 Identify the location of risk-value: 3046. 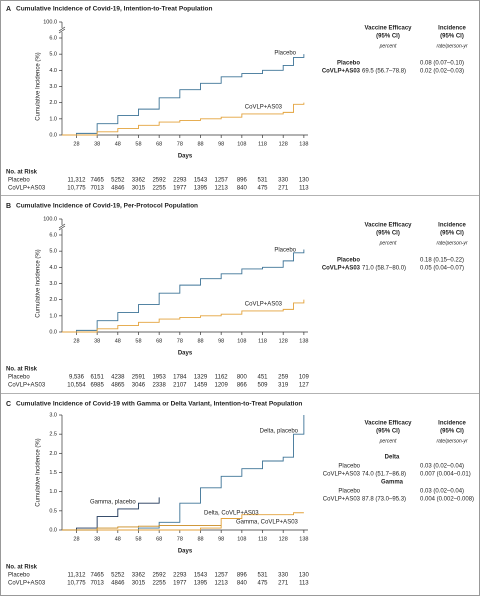
(139, 386).